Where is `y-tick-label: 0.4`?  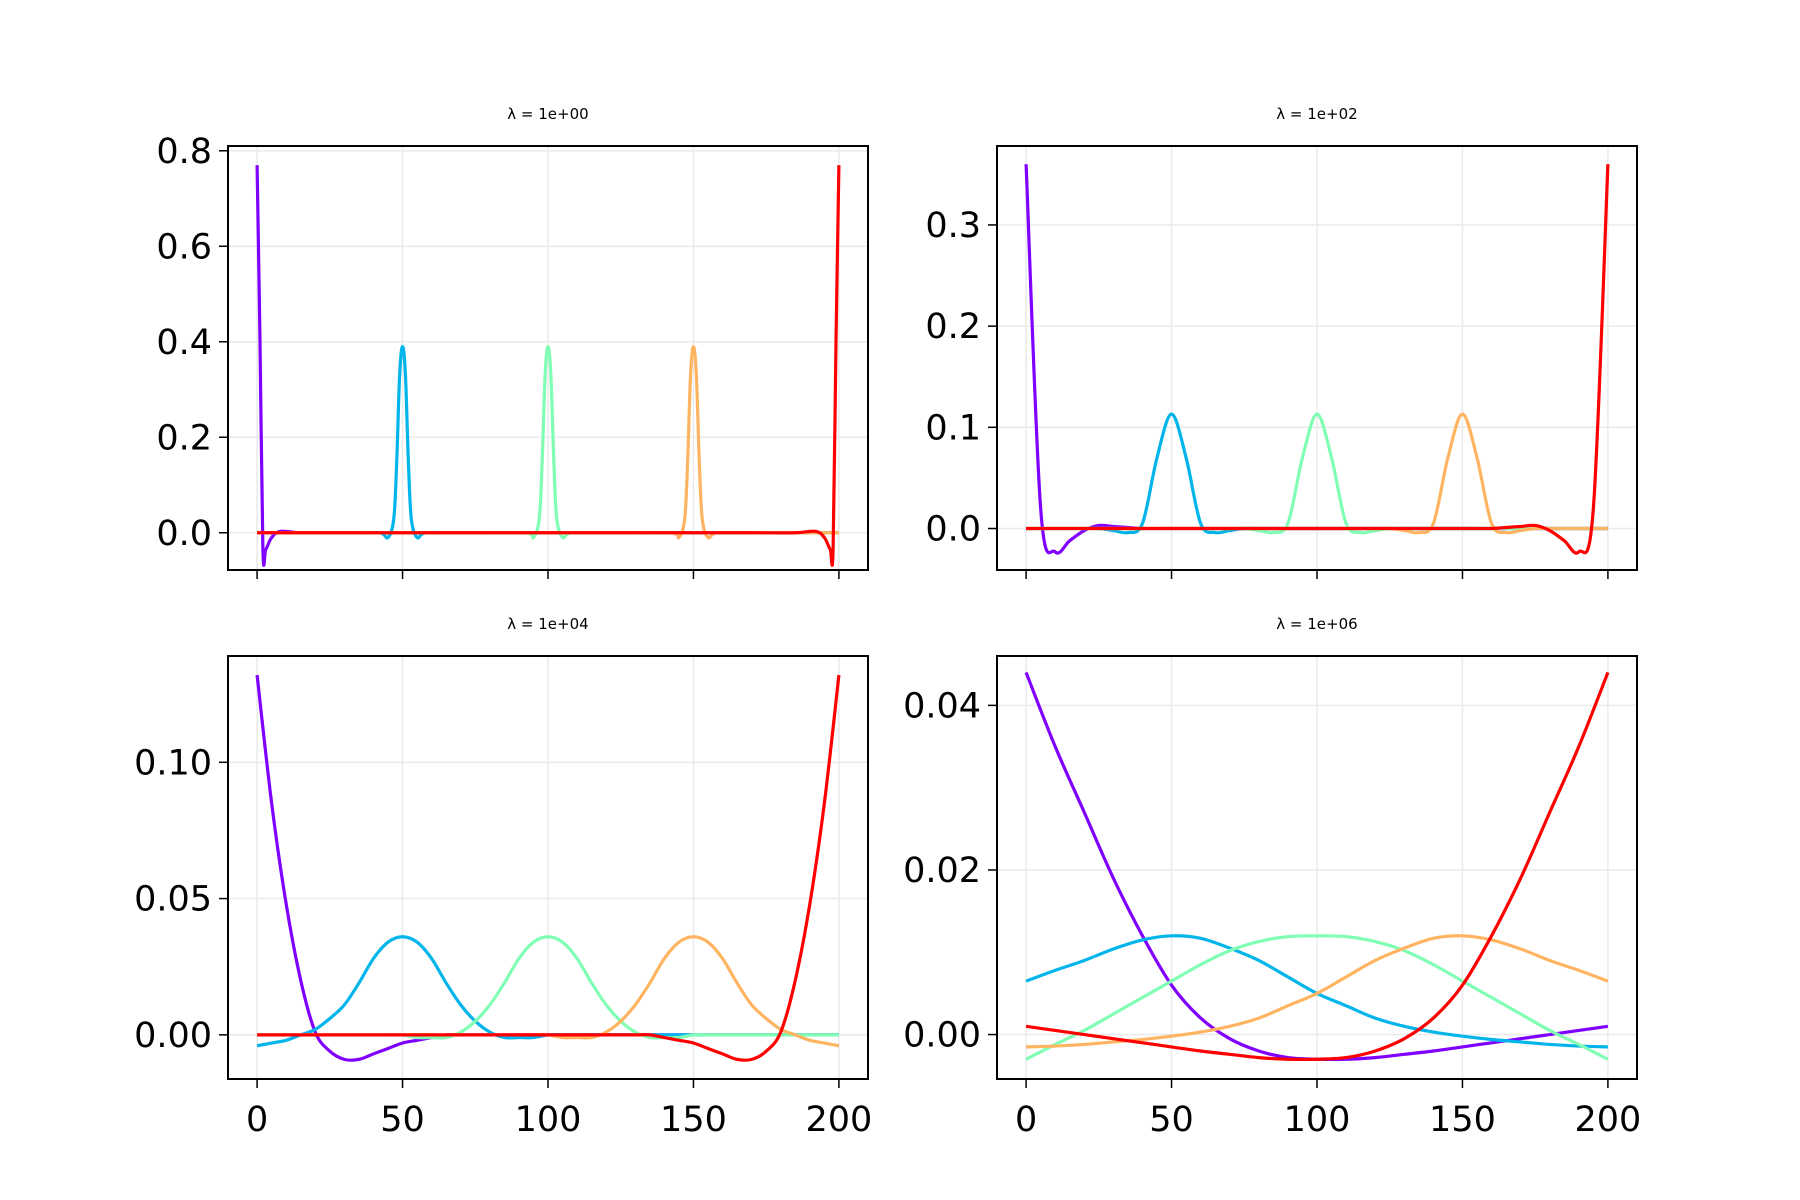
y-tick-label: 0.4 is located at coordinates (184, 343).